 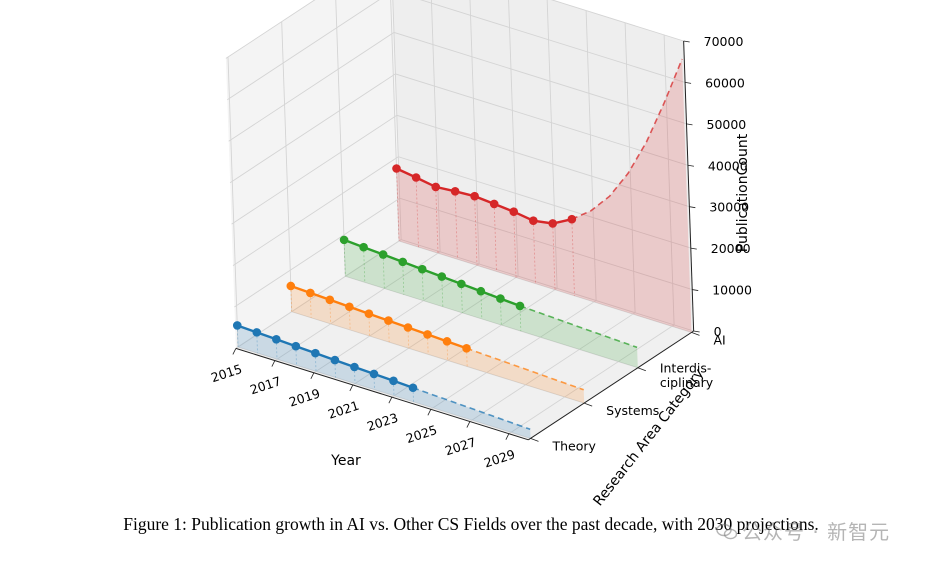 I want to click on z-tick-label: 70000, so click(x=724, y=41).